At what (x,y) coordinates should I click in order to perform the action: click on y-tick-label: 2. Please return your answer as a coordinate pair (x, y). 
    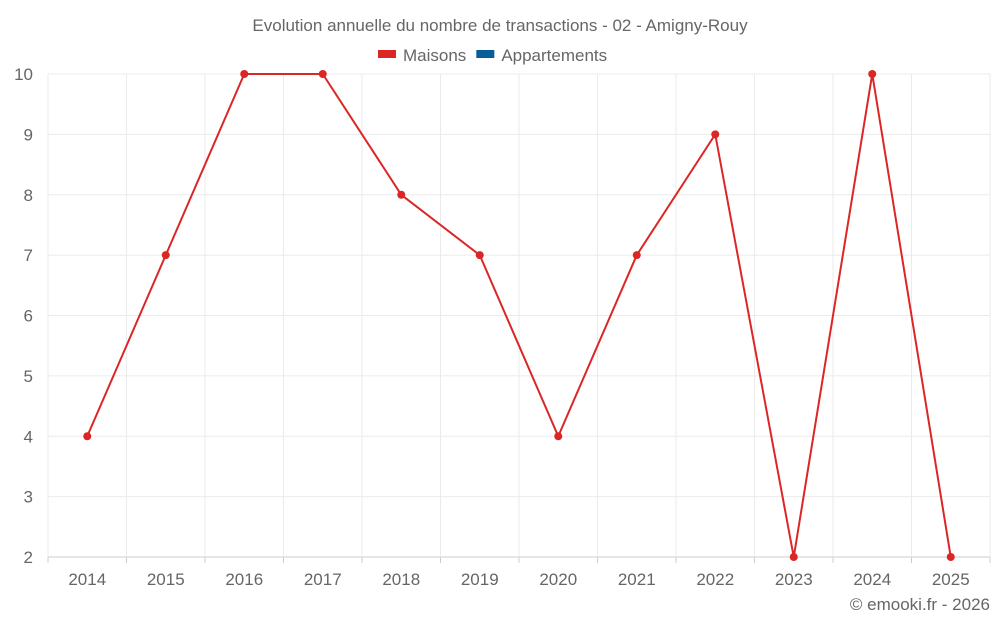
    Looking at the image, I should click on (28, 557).